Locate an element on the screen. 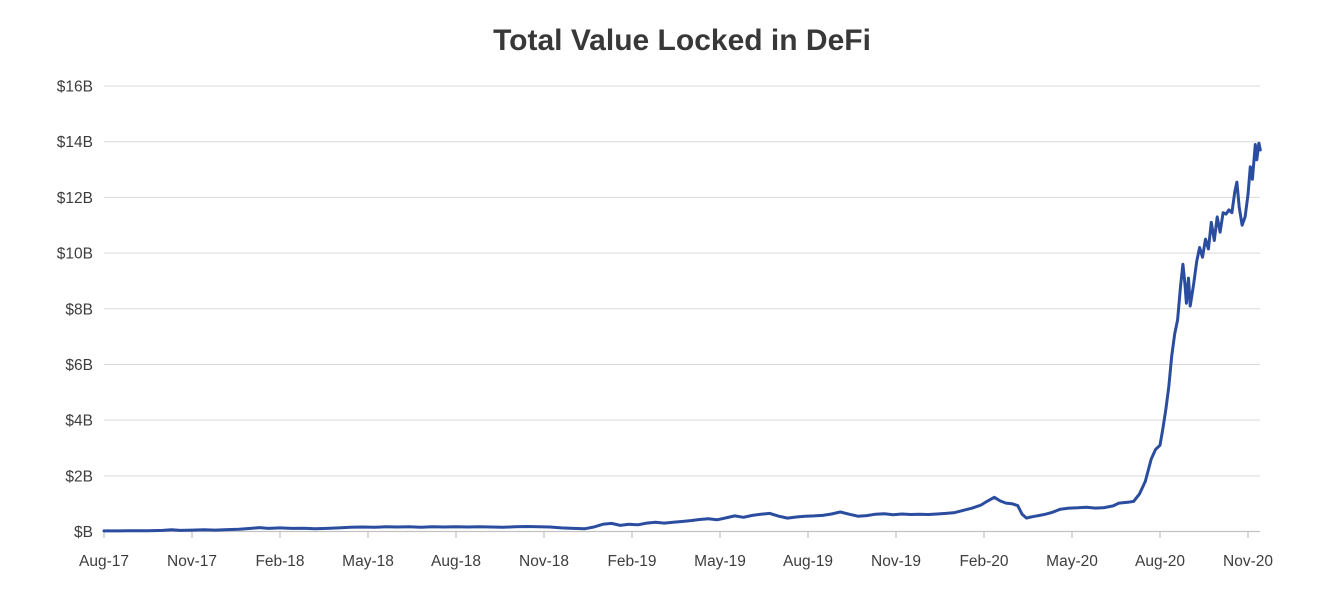 The width and height of the screenshot is (1336, 594). x-axis-label: Feb-20 is located at coordinates (983, 561).